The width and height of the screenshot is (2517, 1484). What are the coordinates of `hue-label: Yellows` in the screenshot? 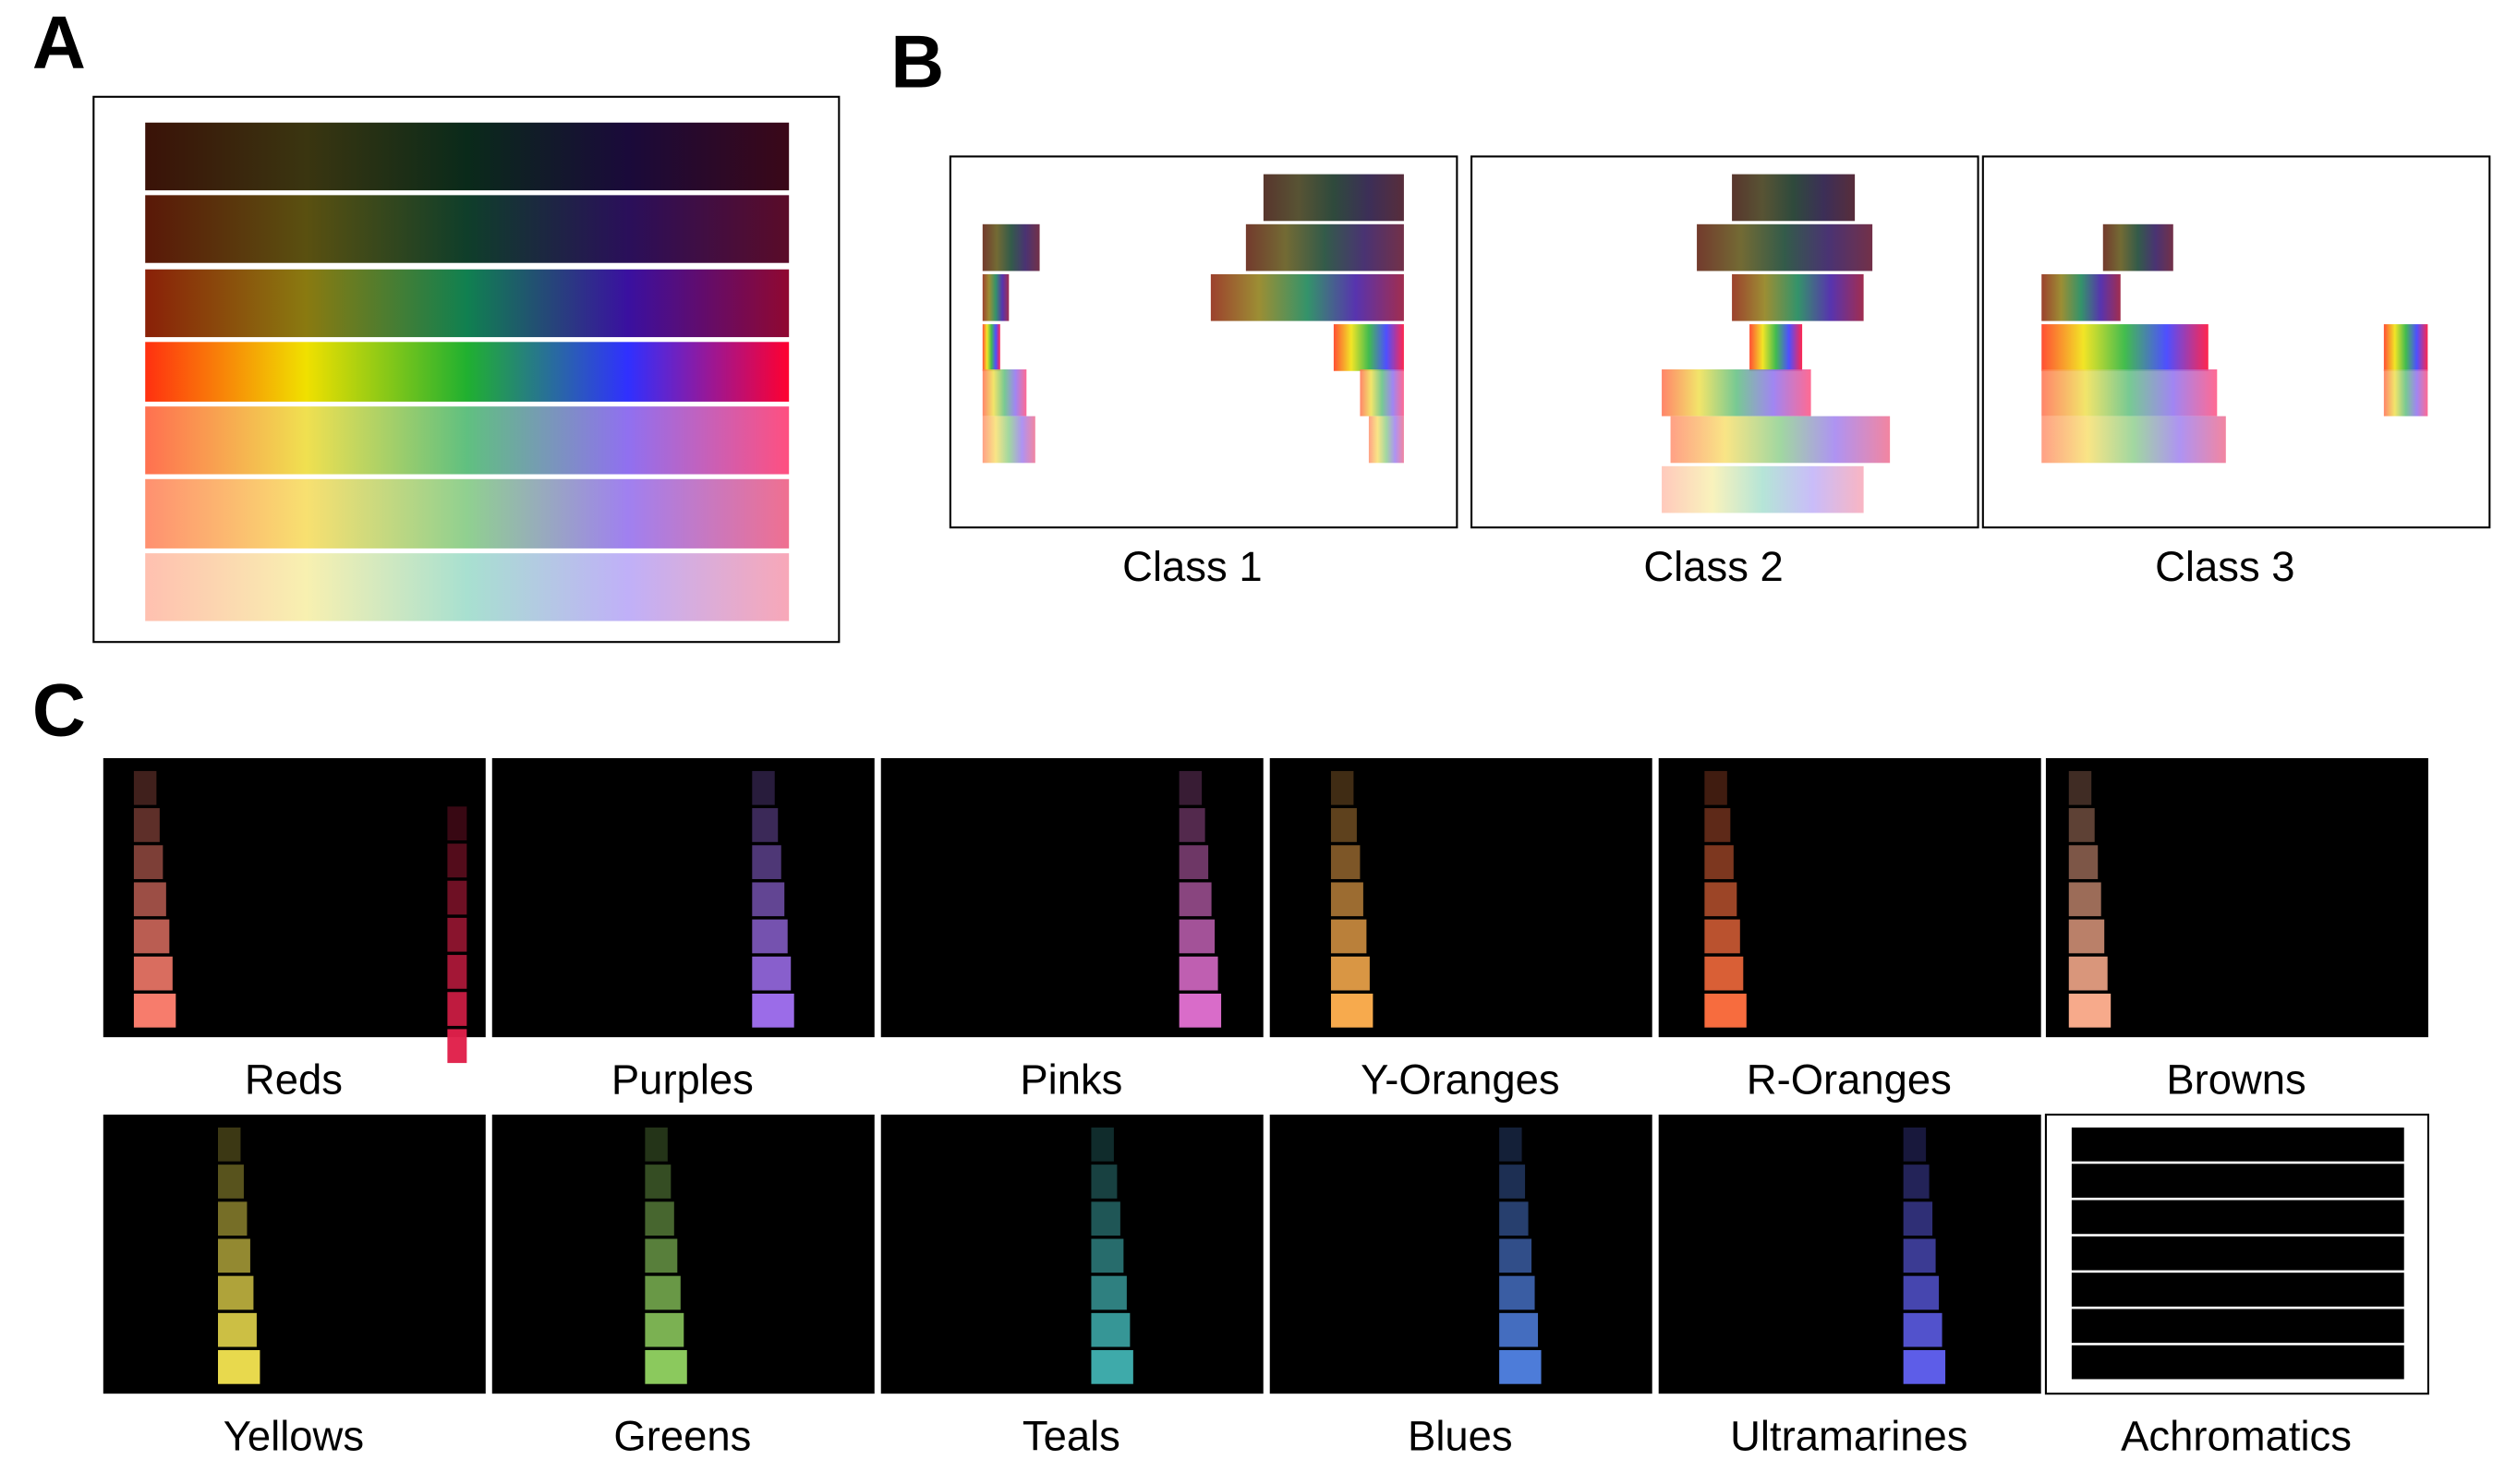 It's located at (294, 1435).